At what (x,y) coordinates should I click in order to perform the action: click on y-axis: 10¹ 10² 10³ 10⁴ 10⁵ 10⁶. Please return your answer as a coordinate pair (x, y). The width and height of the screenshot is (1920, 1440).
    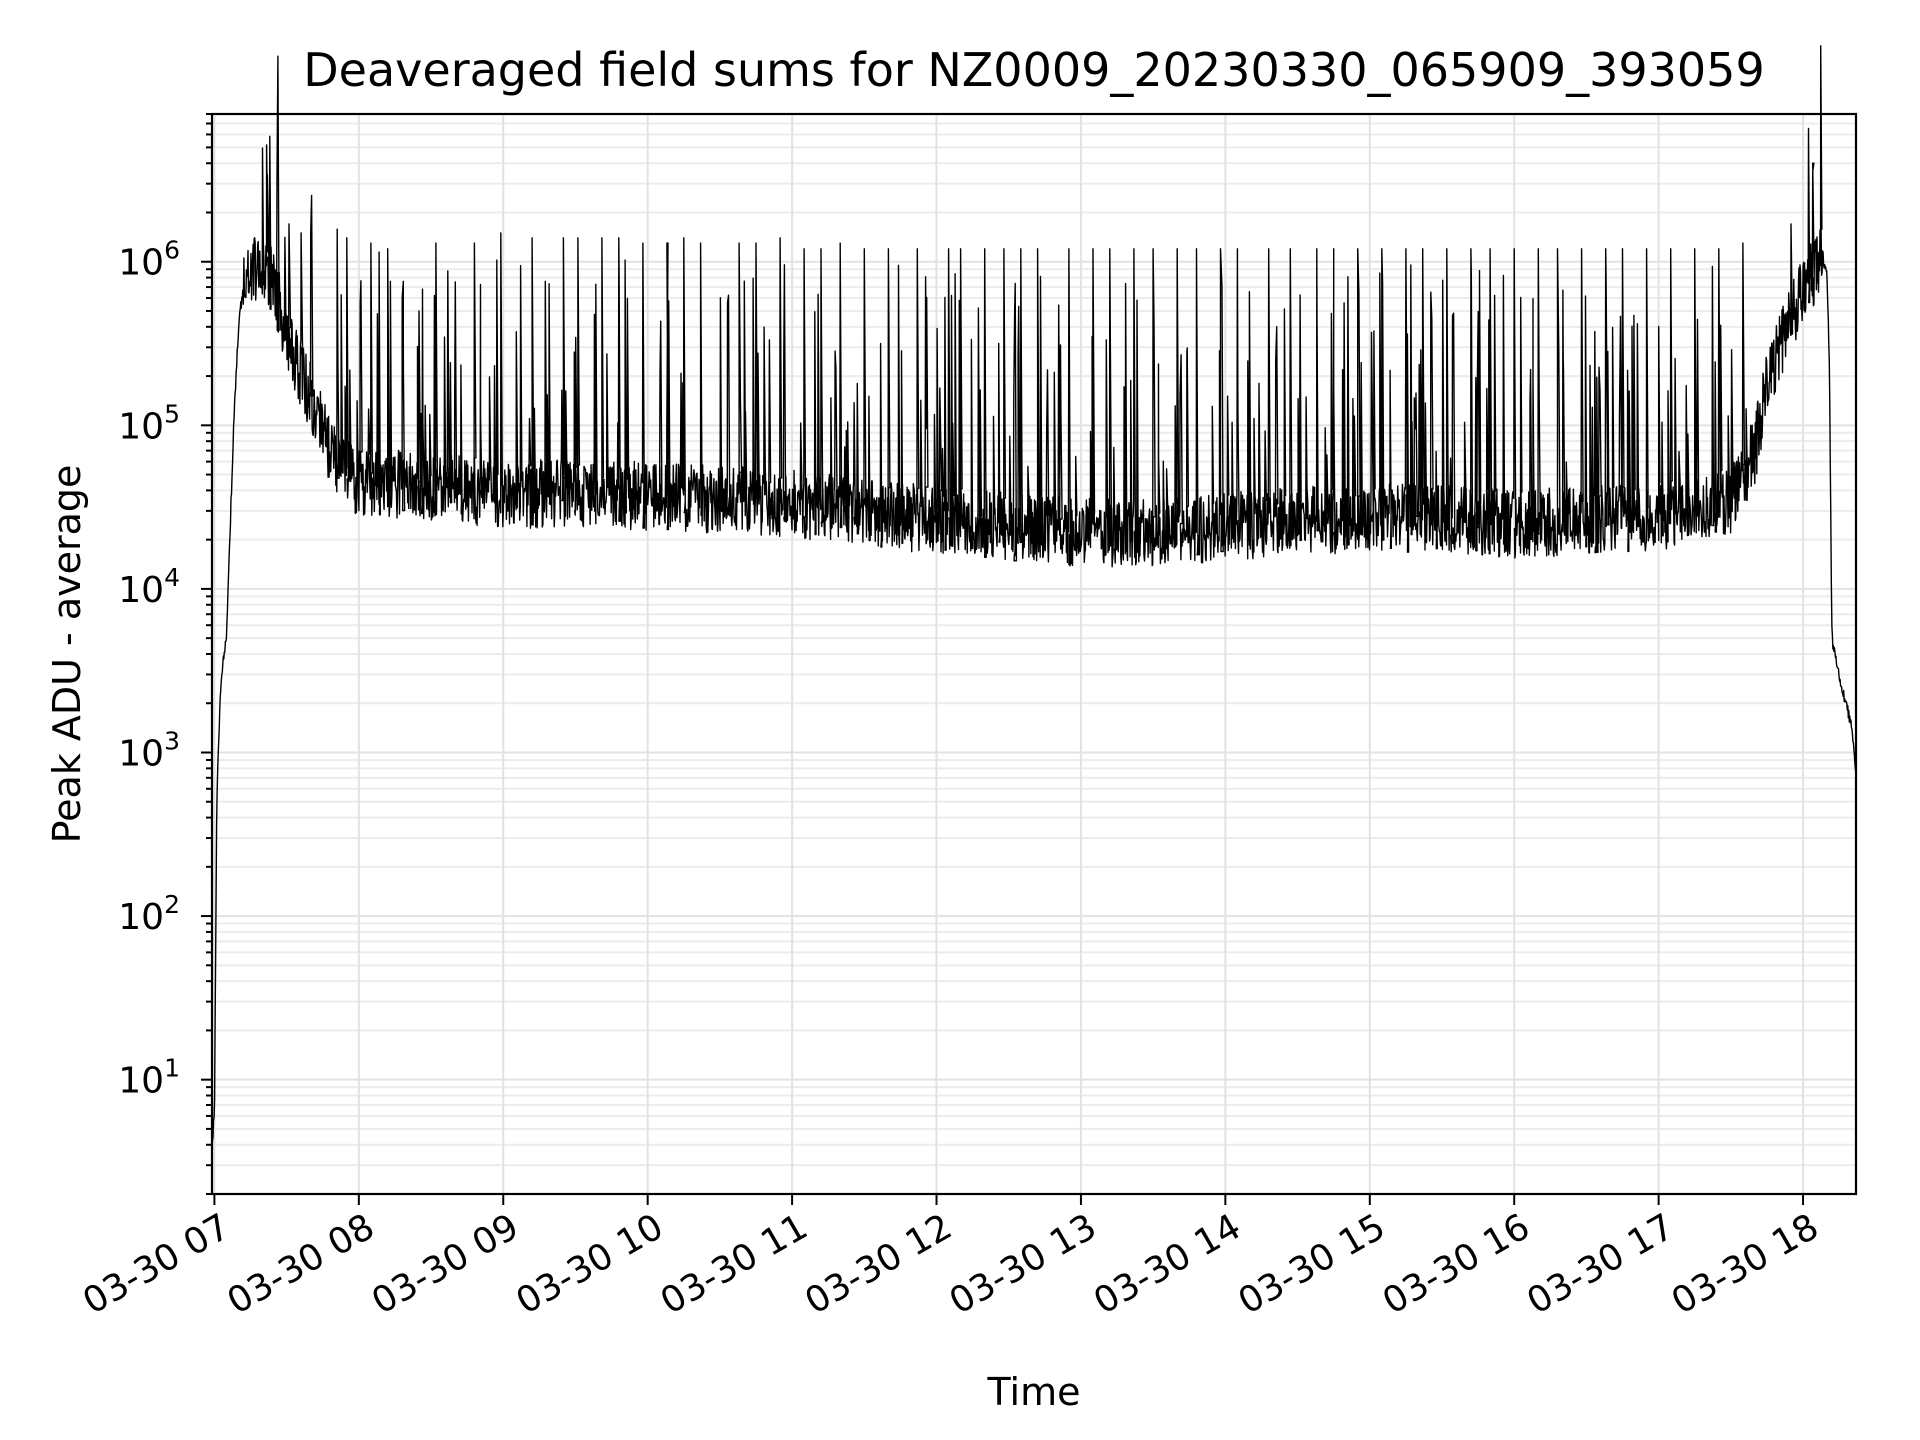
    Looking at the image, I should click on (165, 654).